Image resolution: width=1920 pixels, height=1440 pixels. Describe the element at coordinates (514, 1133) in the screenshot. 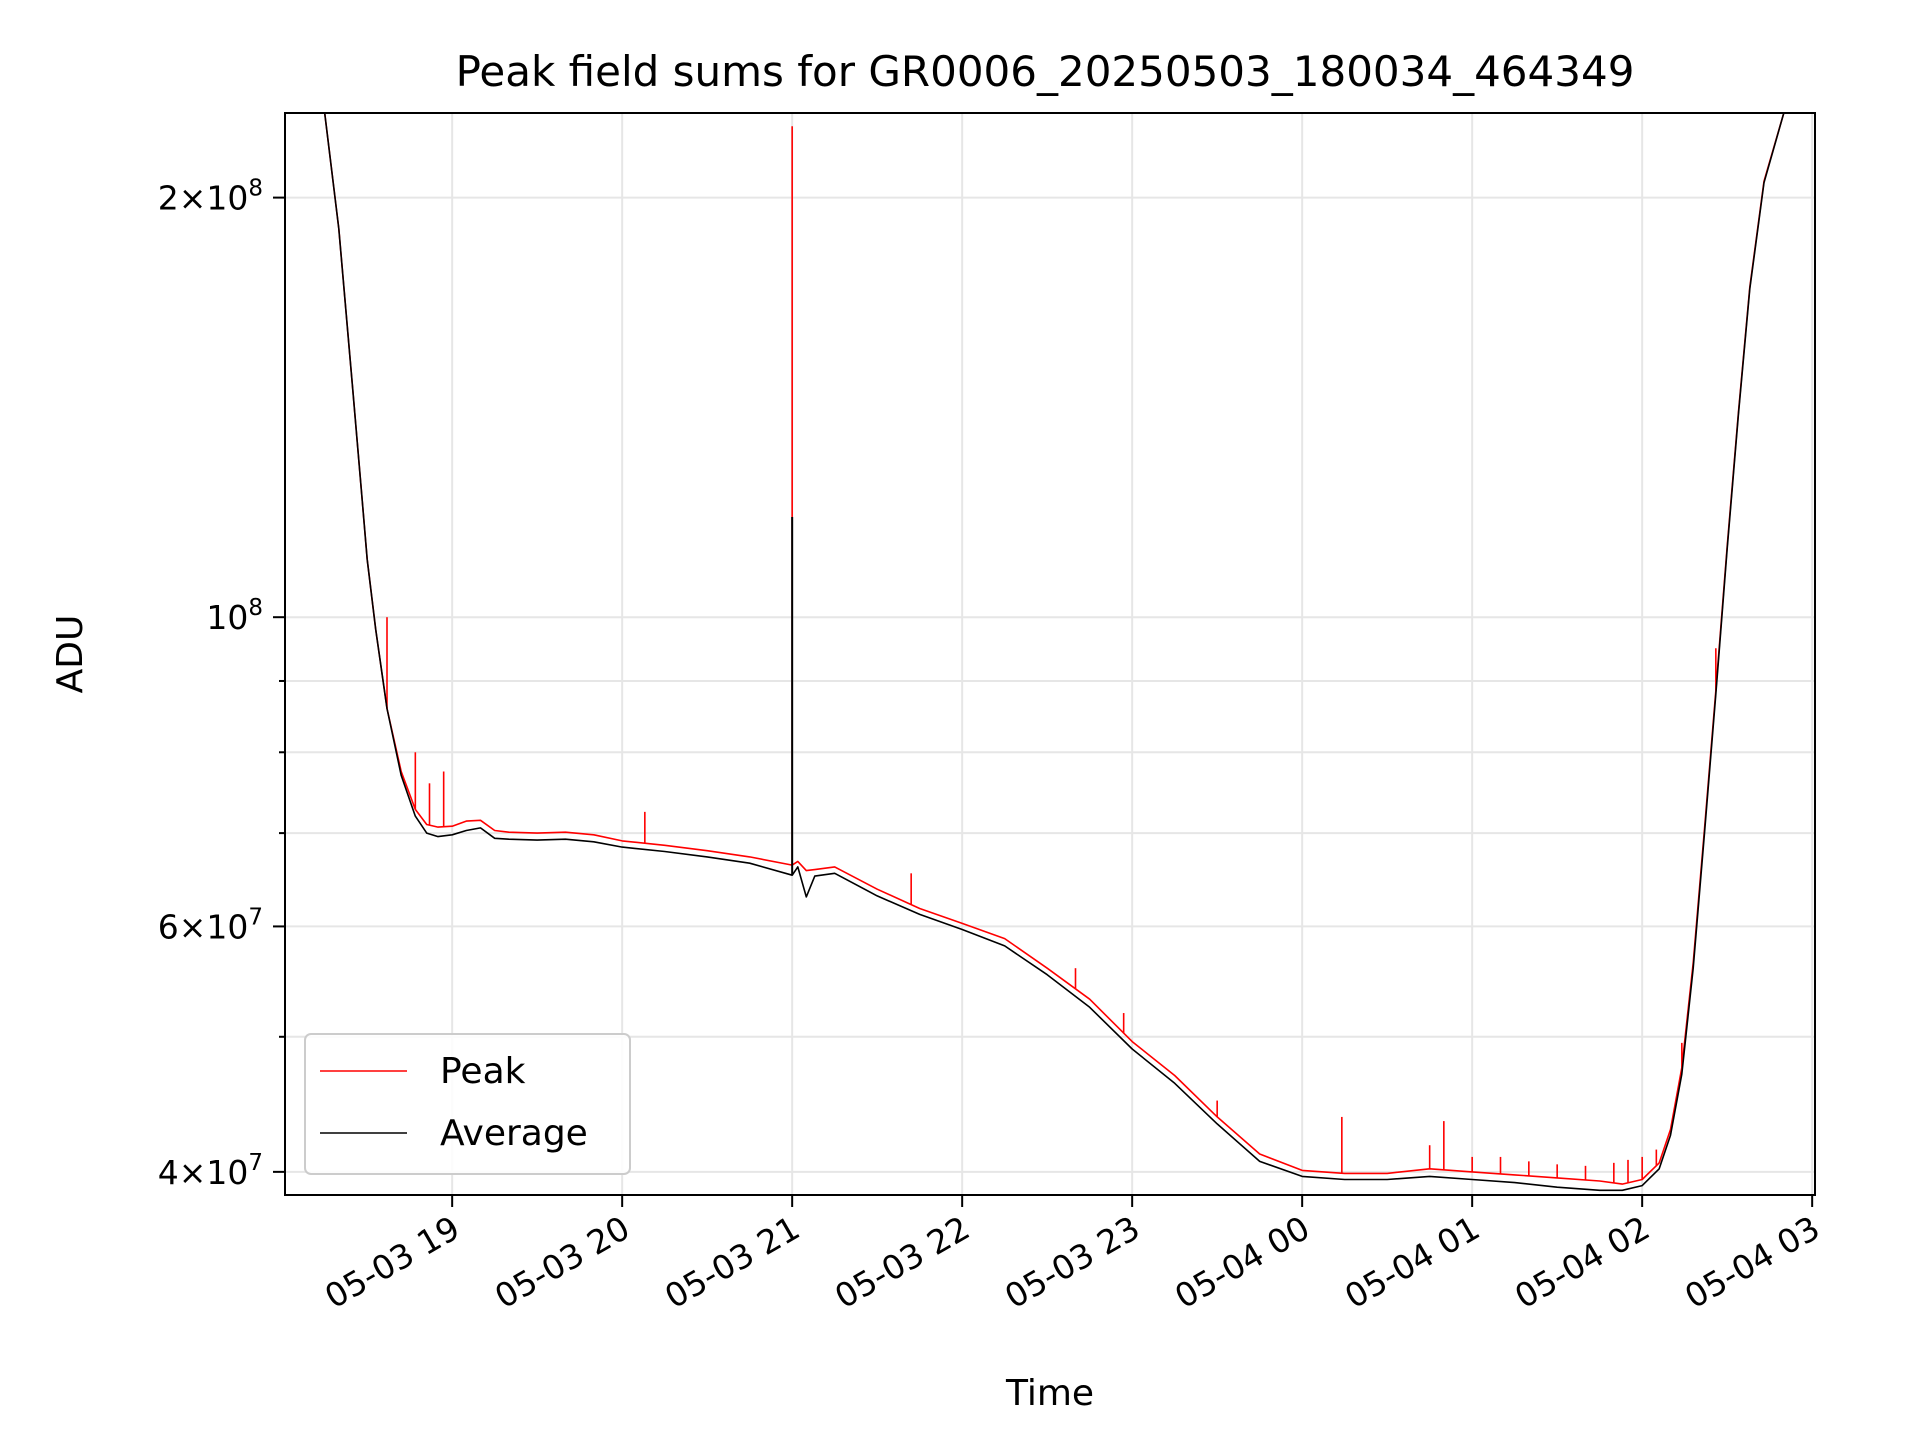

I see `legend-label-average: Average` at that location.